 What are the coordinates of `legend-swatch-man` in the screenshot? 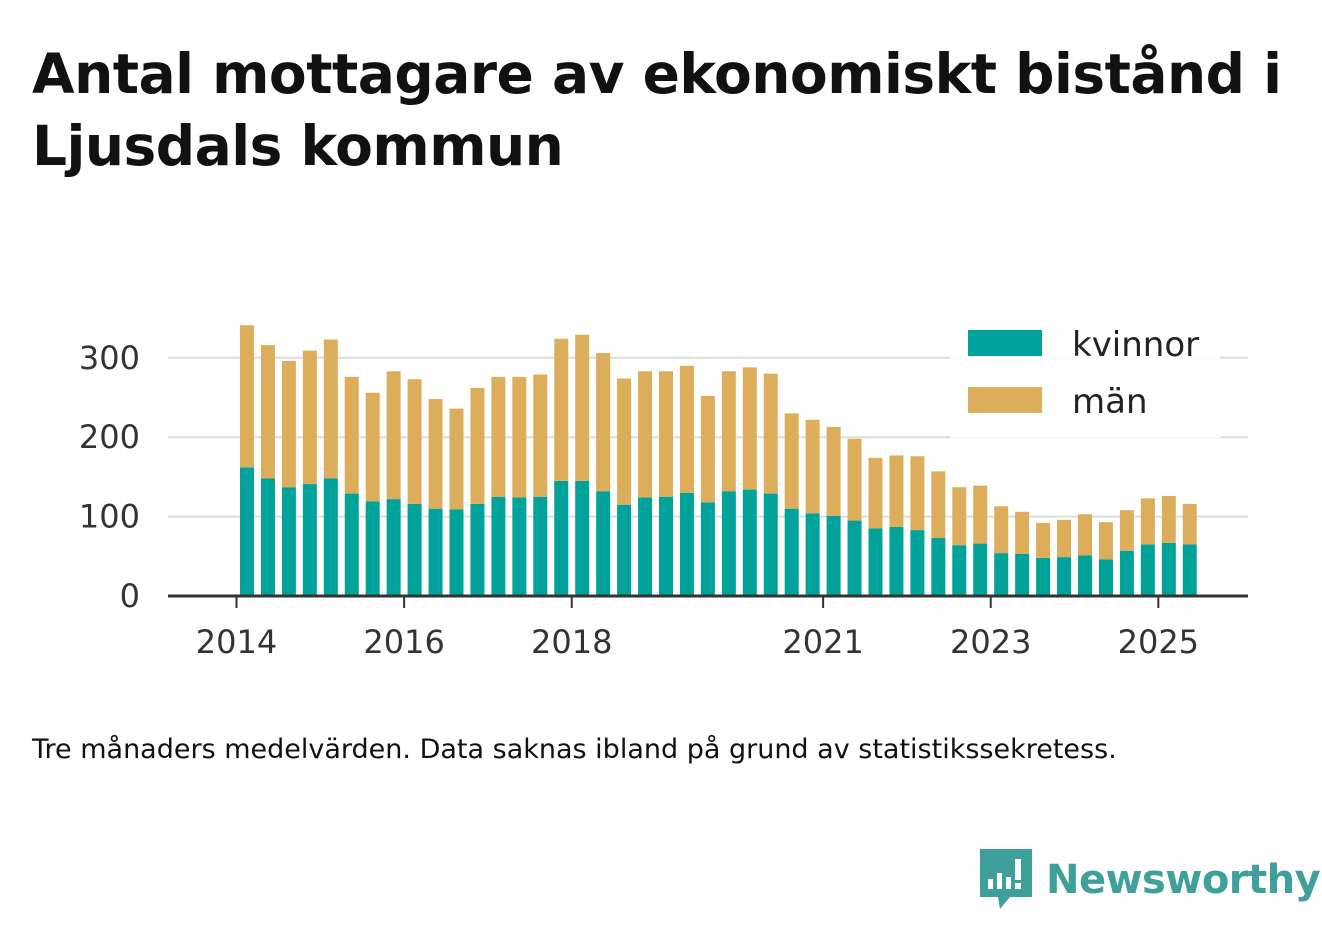 It's located at (1005, 400).